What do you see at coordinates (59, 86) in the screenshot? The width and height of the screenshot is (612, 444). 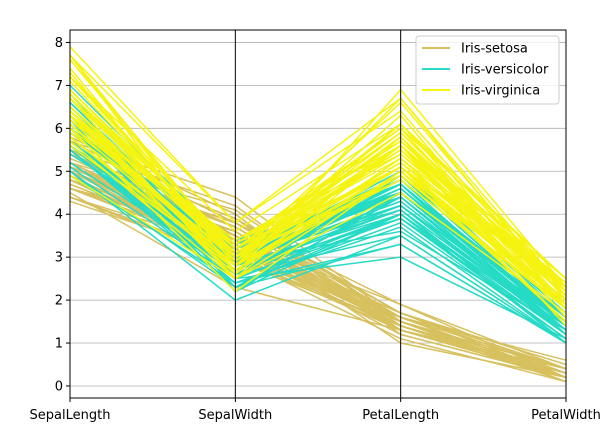 I see `y-tick-label: 7` at bounding box center [59, 86].